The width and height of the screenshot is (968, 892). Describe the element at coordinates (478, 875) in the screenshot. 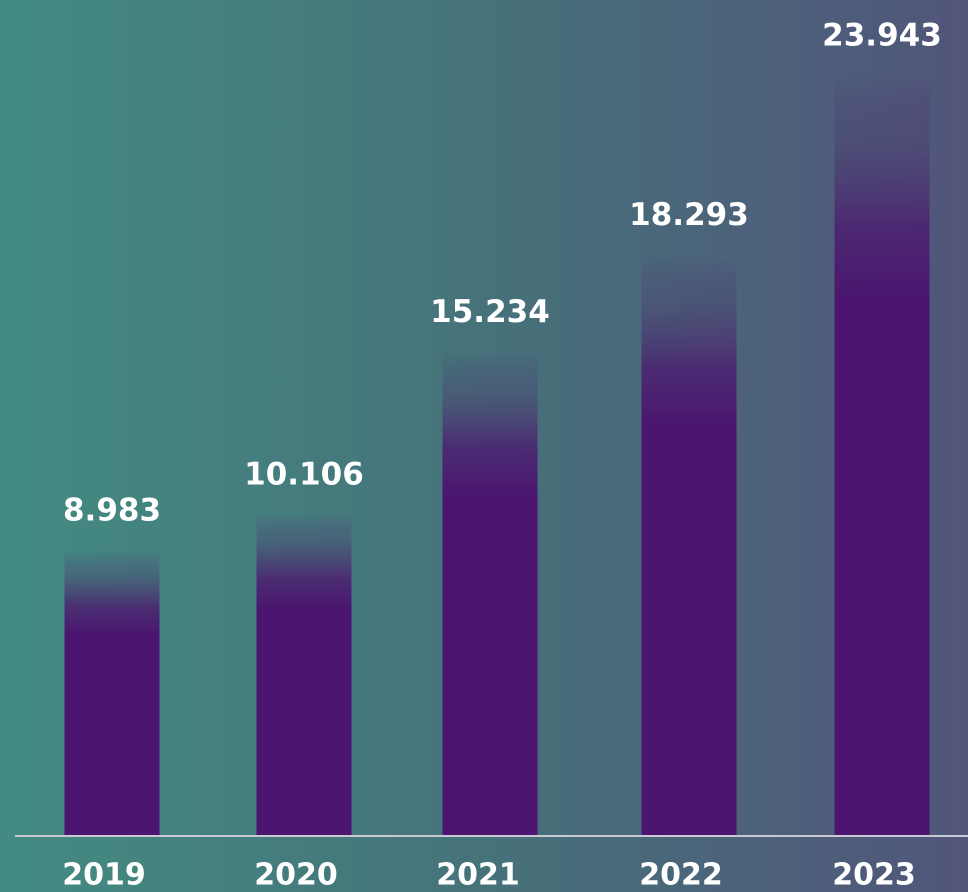

I see `x-tick-label: 2021` at that location.